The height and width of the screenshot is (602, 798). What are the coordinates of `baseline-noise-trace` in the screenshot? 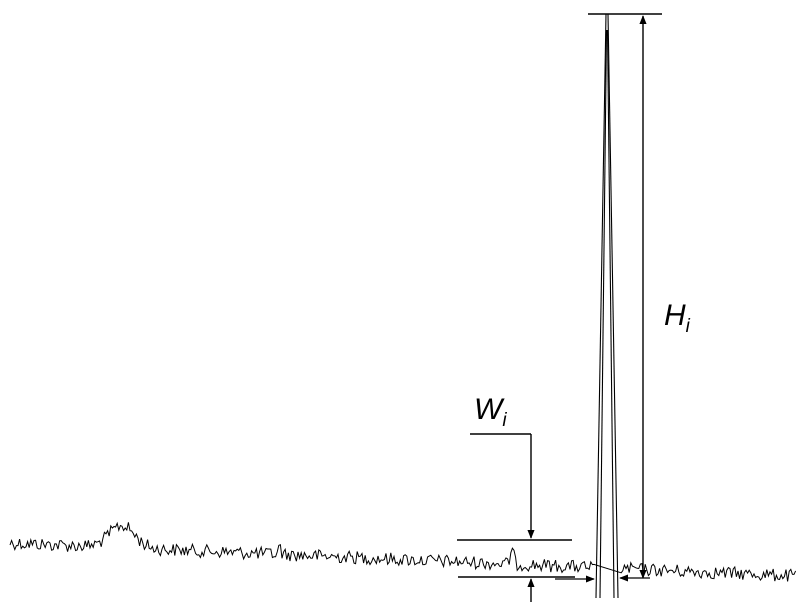 It's located at (403, 551).